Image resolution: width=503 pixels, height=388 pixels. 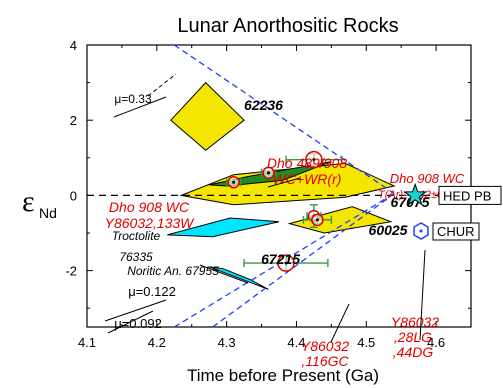 I want to click on annotation-2: WC+WR(r), so click(x=307, y=179).